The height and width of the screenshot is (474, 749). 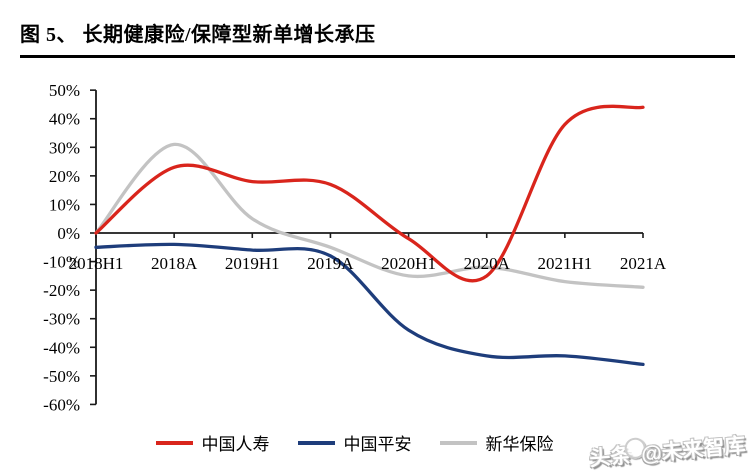 What do you see at coordinates (564, 263) in the screenshot?
I see `x-tick-label: 2021H1` at bounding box center [564, 263].